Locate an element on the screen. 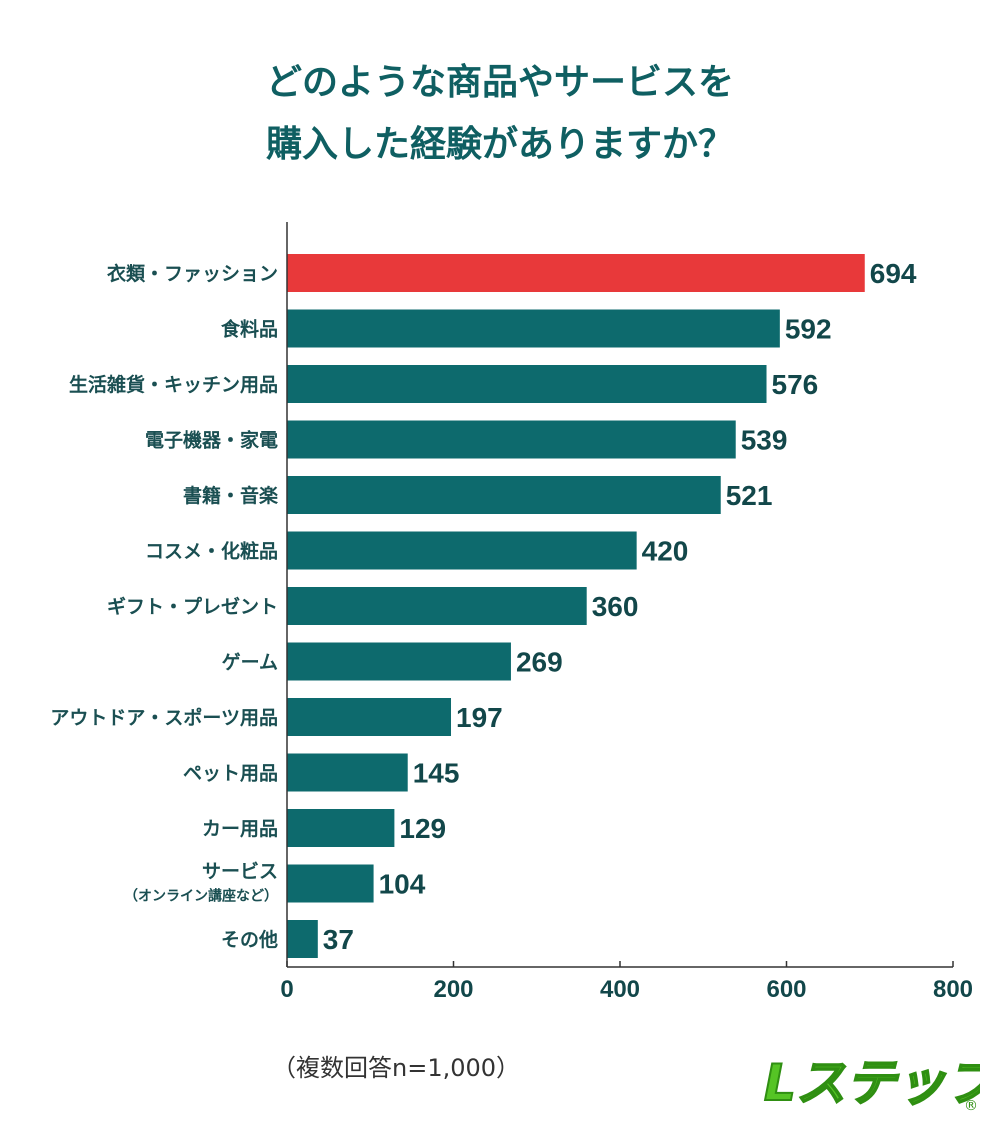 This screenshot has width=1000, height=1134. x-tick-label-2: 400 is located at coordinates (620, 989).